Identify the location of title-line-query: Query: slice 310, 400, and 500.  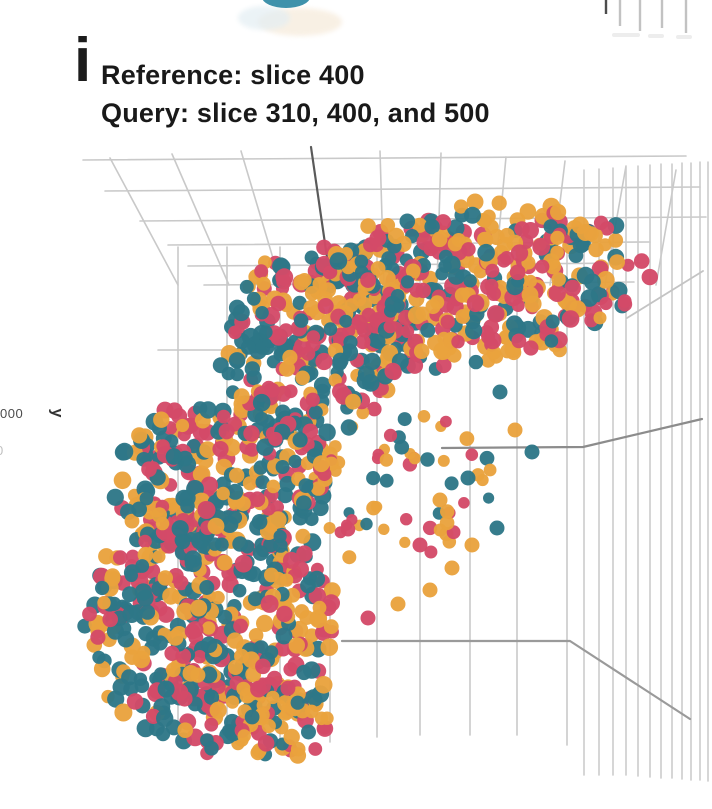
(295, 113).